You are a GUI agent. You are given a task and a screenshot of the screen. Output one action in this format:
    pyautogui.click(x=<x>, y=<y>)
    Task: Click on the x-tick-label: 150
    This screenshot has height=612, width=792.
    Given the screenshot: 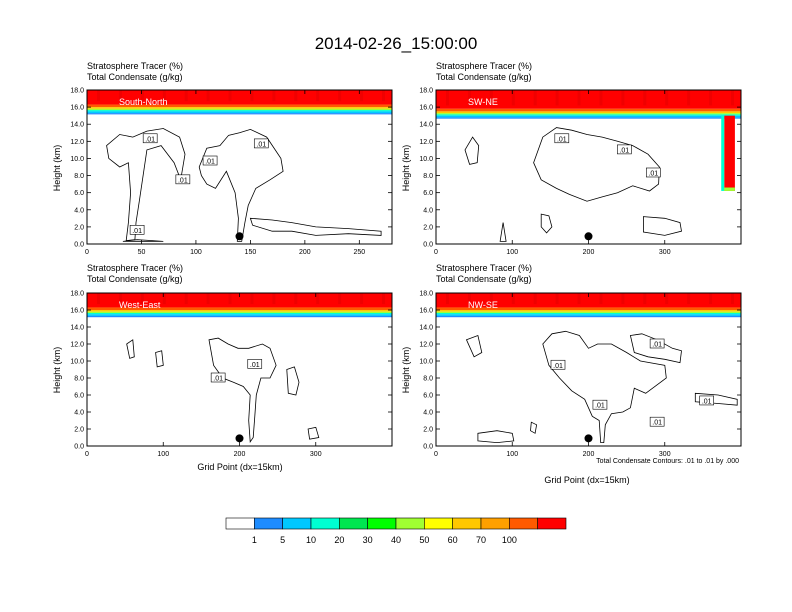 What is the action you would take?
    pyautogui.click(x=251, y=252)
    